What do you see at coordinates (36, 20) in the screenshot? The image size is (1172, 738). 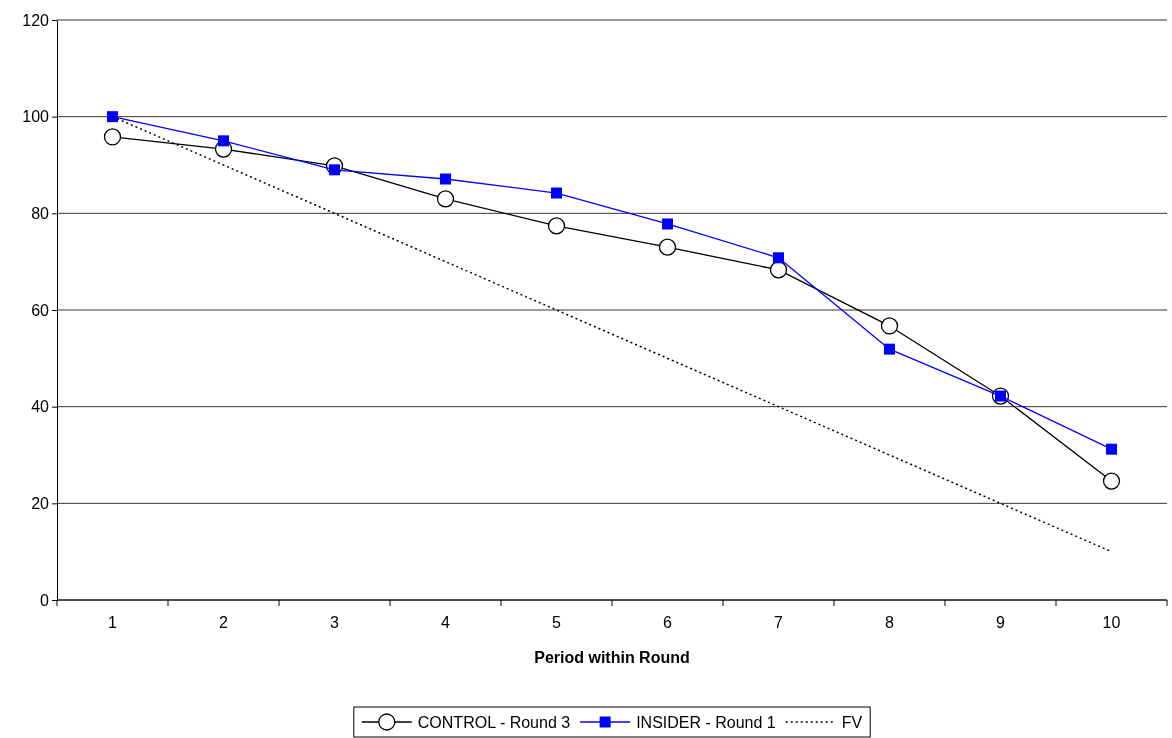 I see `y-tick-label: 120` at bounding box center [36, 20].